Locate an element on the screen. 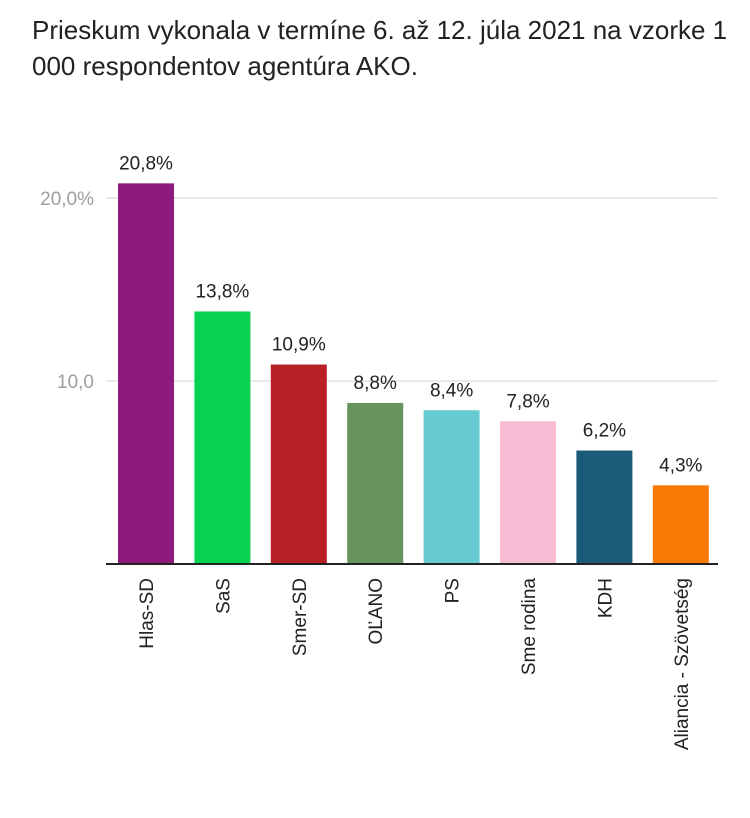 The height and width of the screenshot is (818, 750). category-label-3: OĽANO is located at coordinates (376, 611).